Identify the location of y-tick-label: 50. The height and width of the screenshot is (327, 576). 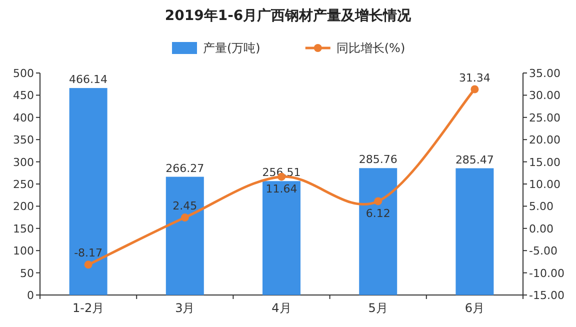
(27, 273).